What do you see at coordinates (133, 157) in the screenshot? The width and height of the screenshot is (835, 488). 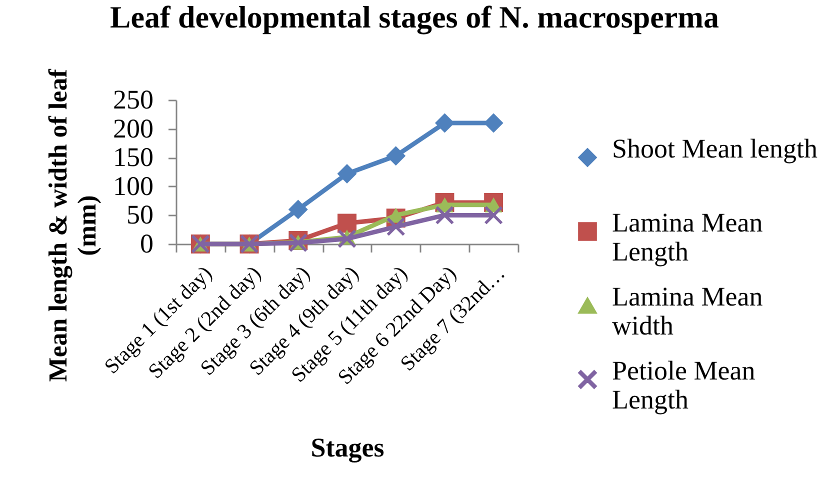 I see `y-tick-label: 150` at bounding box center [133, 157].